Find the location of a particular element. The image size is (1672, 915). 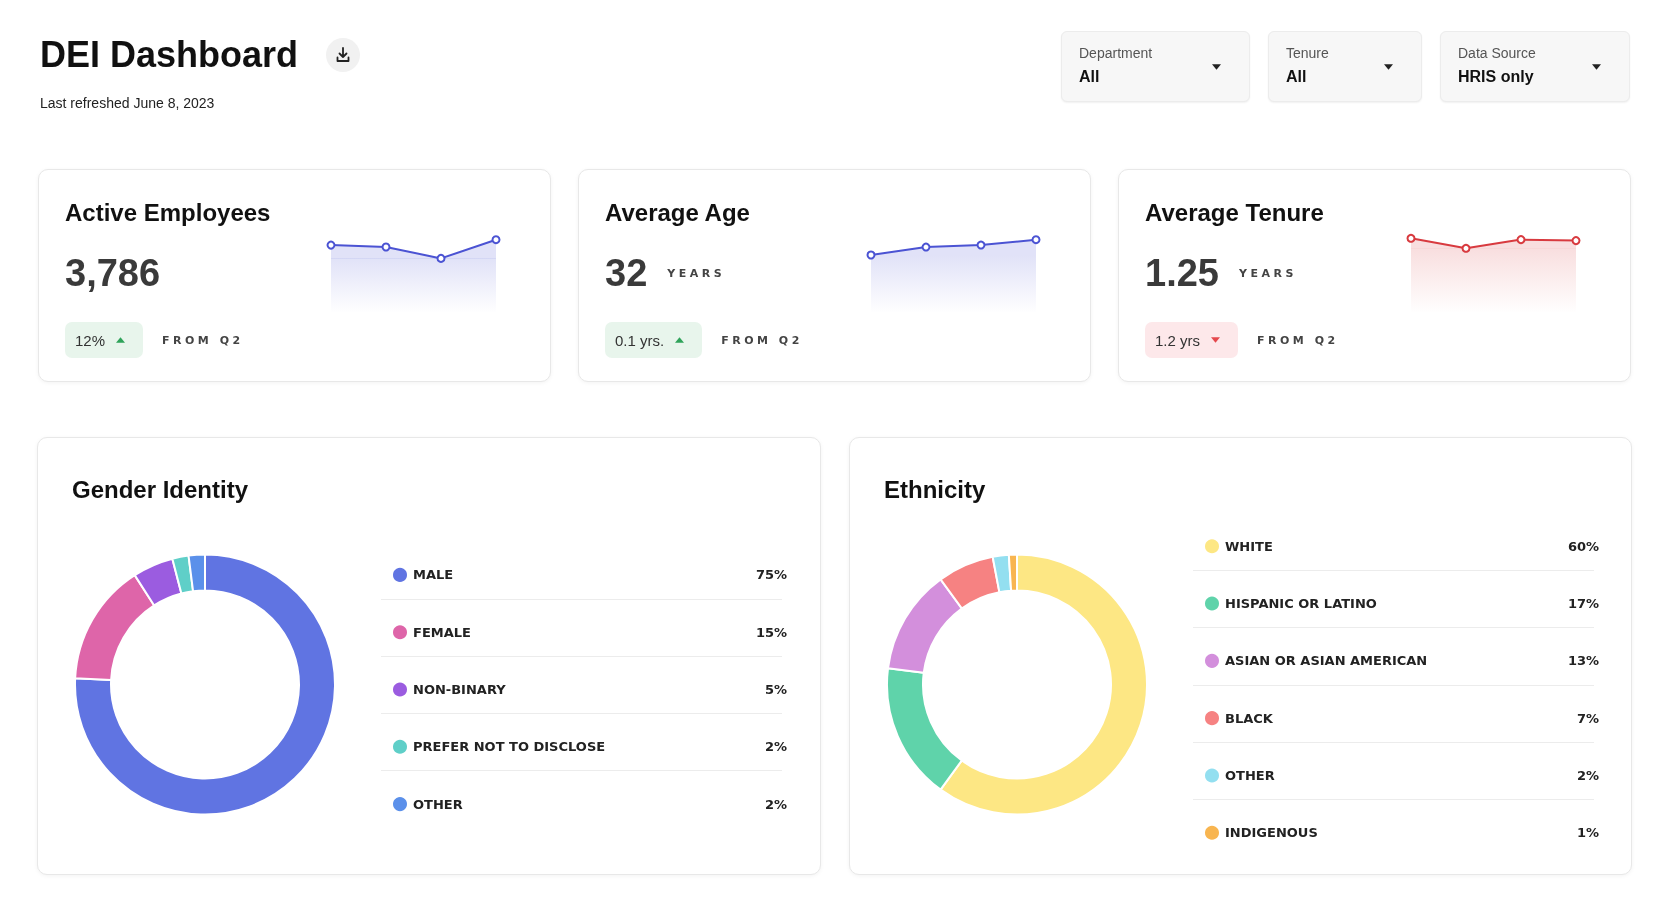

data-label: 17% is located at coordinates (1583, 604).